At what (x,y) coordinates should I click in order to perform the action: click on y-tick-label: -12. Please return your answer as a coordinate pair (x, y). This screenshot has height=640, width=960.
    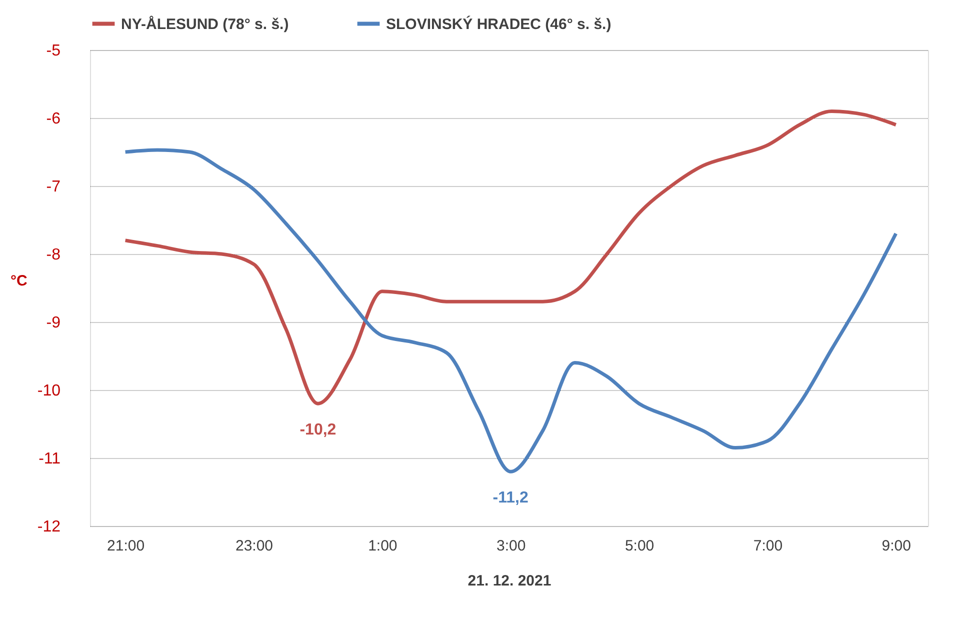
    Looking at the image, I should click on (49, 527).